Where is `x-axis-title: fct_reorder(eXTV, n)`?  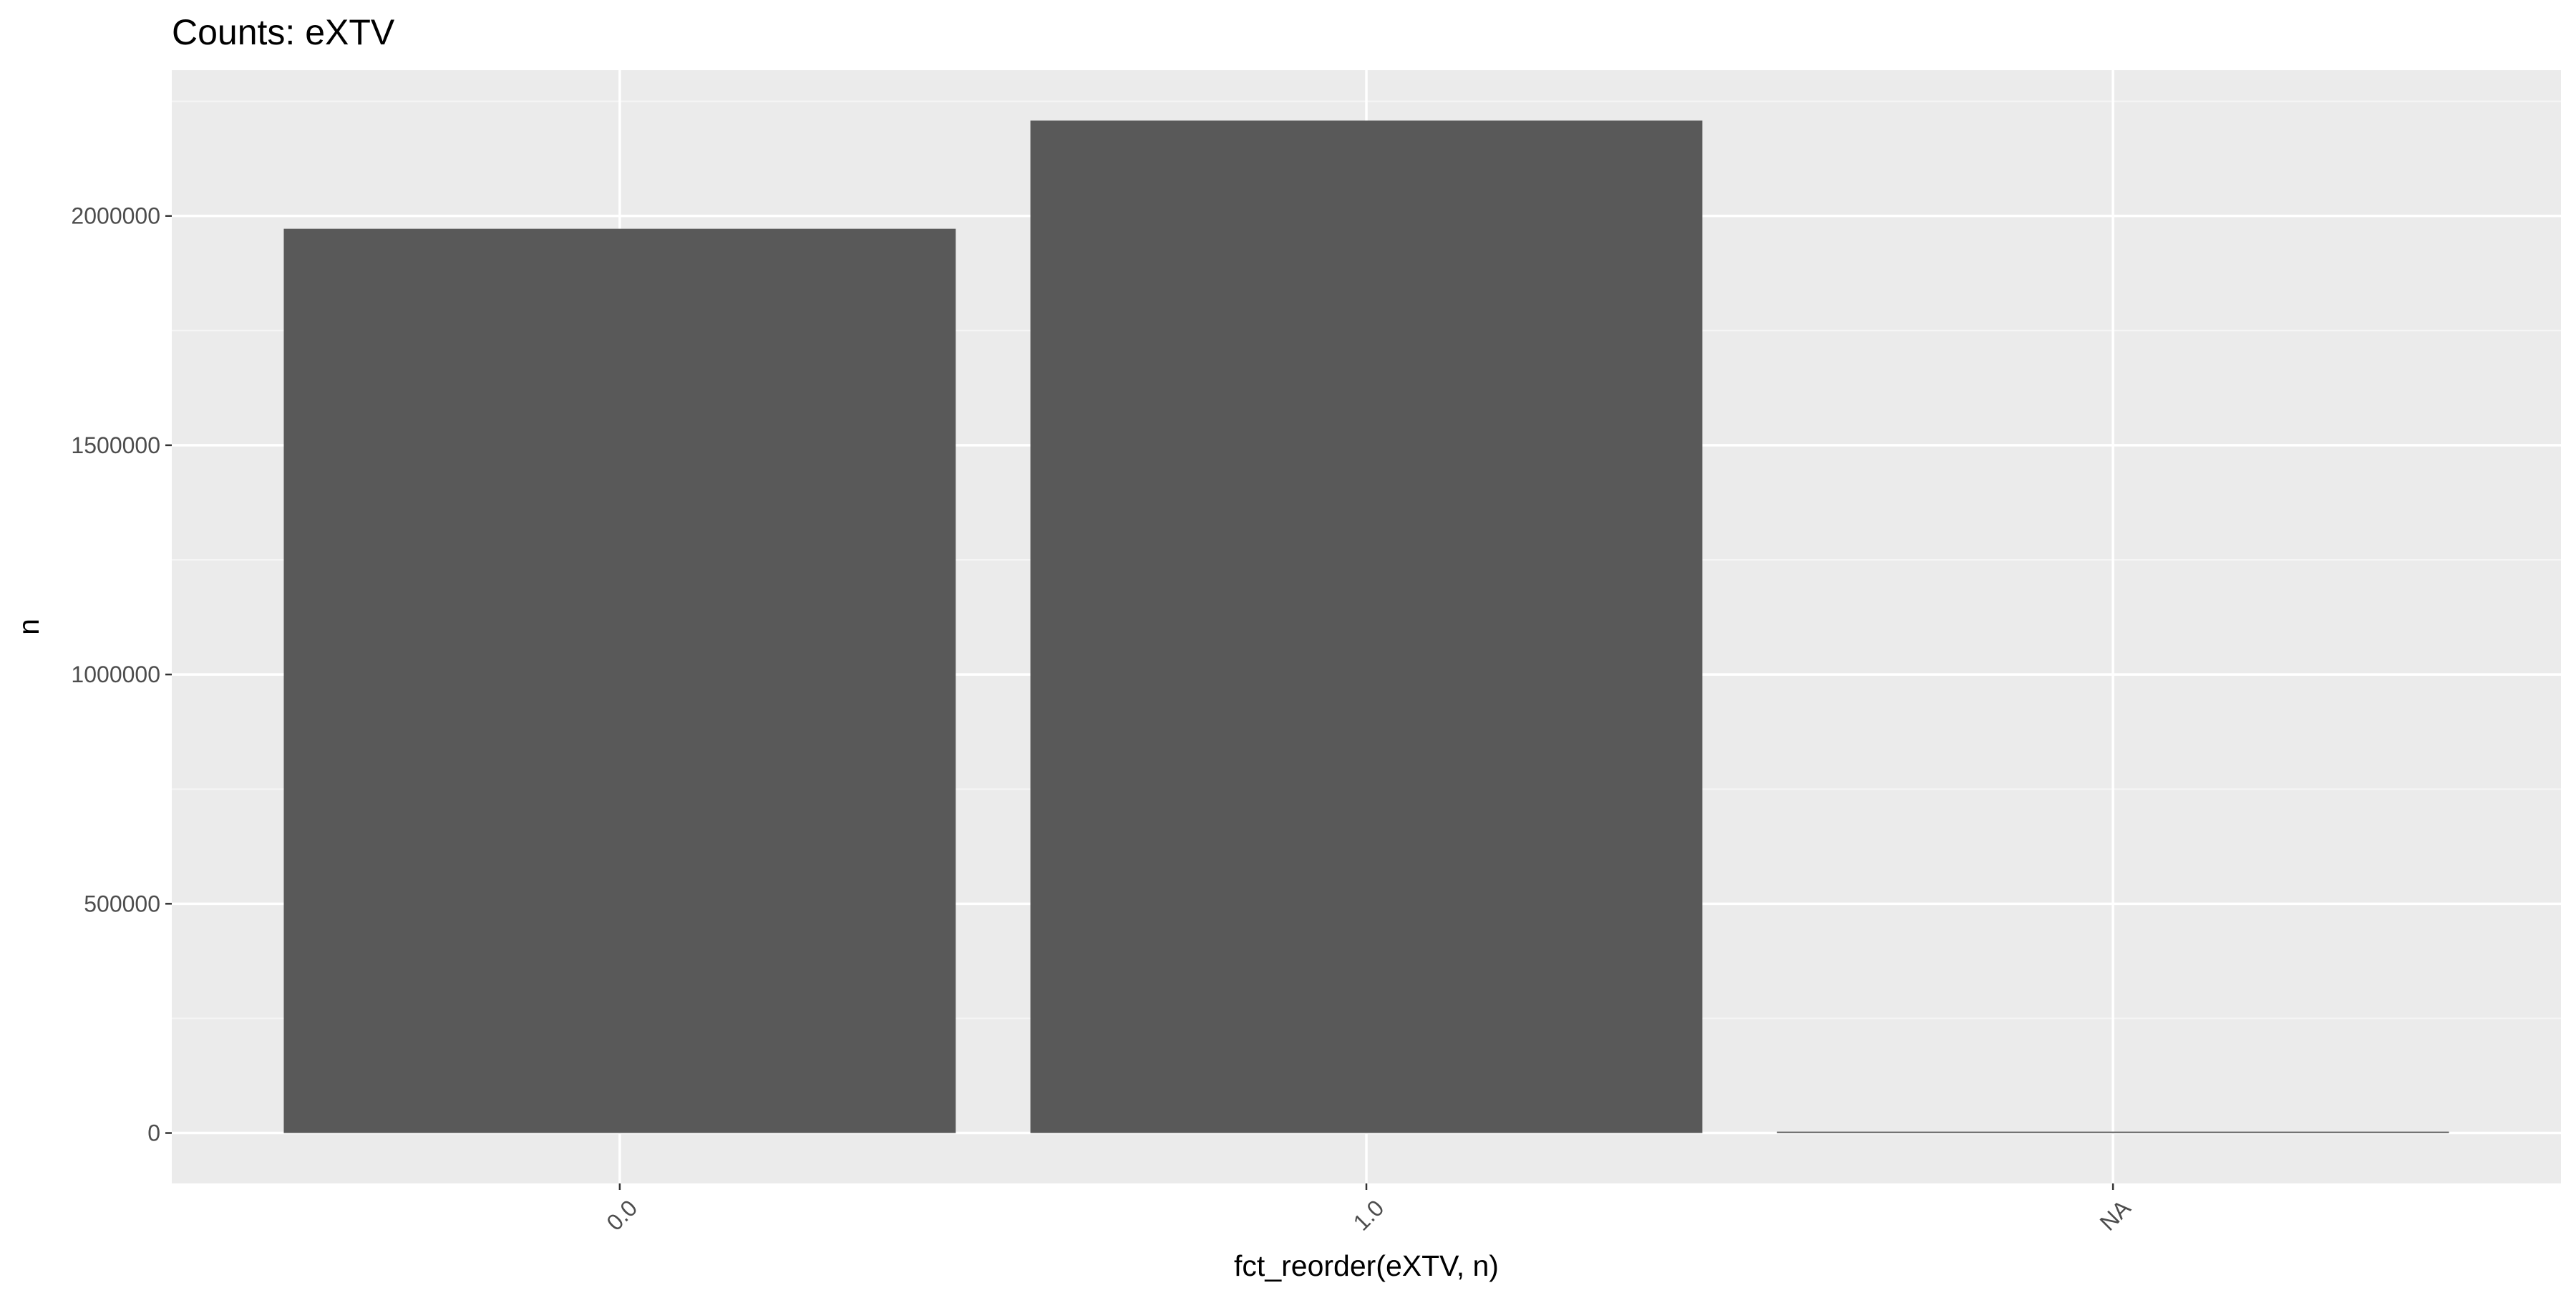 x-axis-title: fct_reorder(eXTV, n) is located at coordinates (1366, 1266).